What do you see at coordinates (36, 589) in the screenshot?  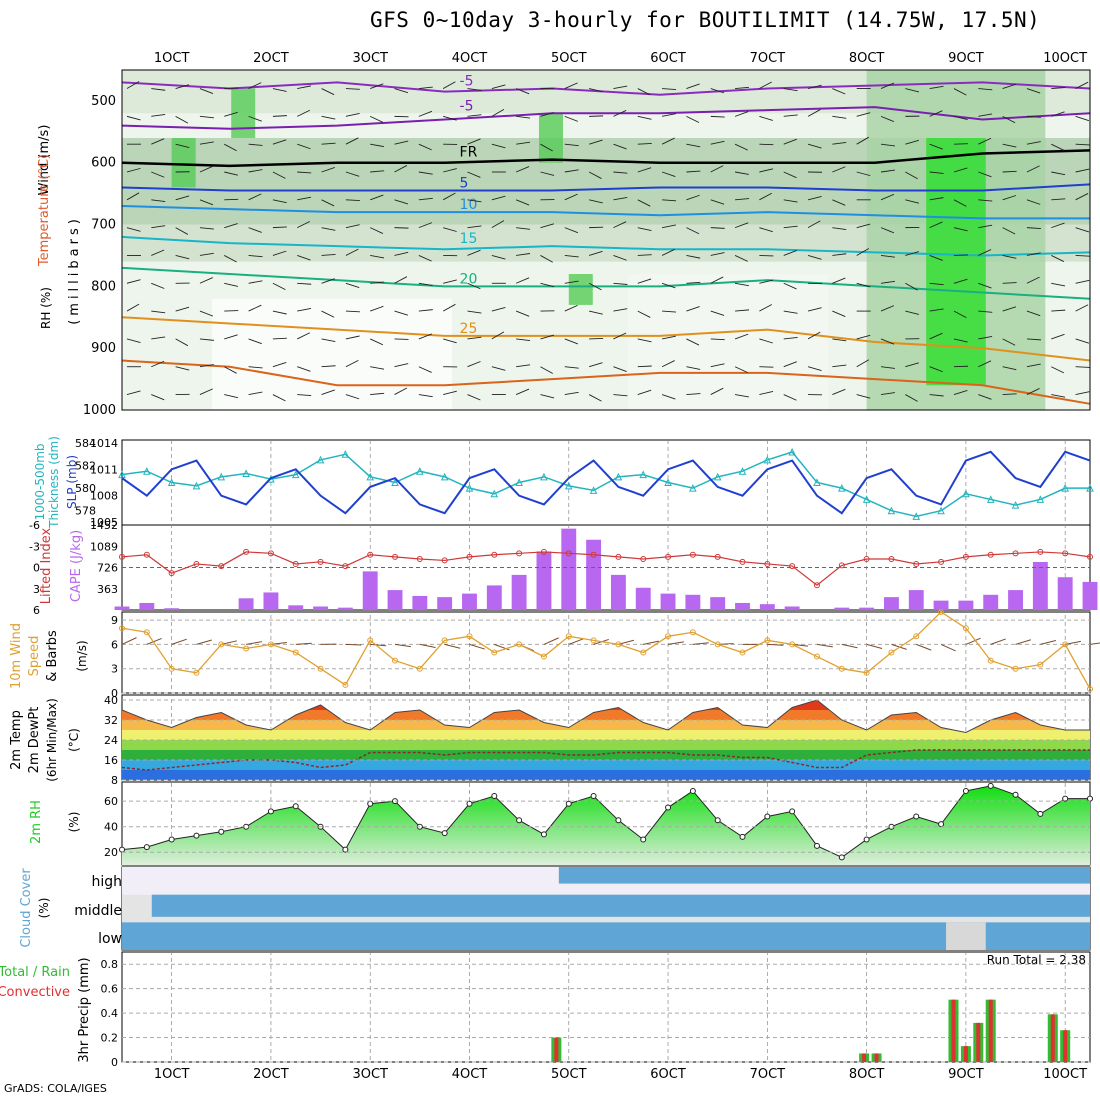 I see `li-tick: 3` at bounding box center [36, 589].